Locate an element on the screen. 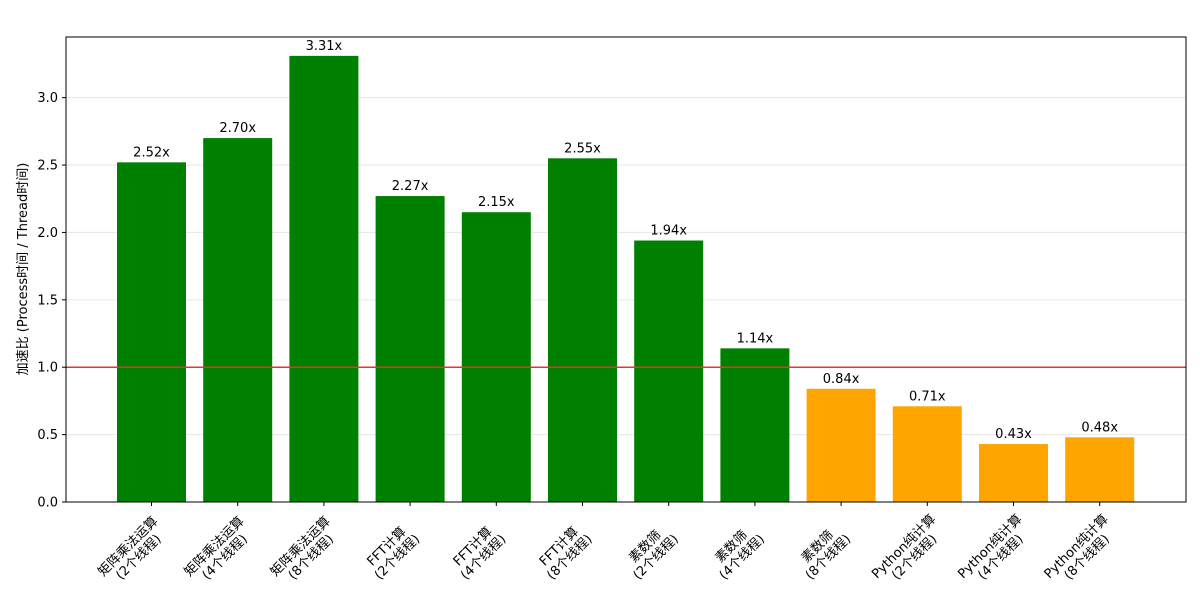  x-tick-label: 矩阵乘法运算(4个线程) is located at coordinates (220, 552).